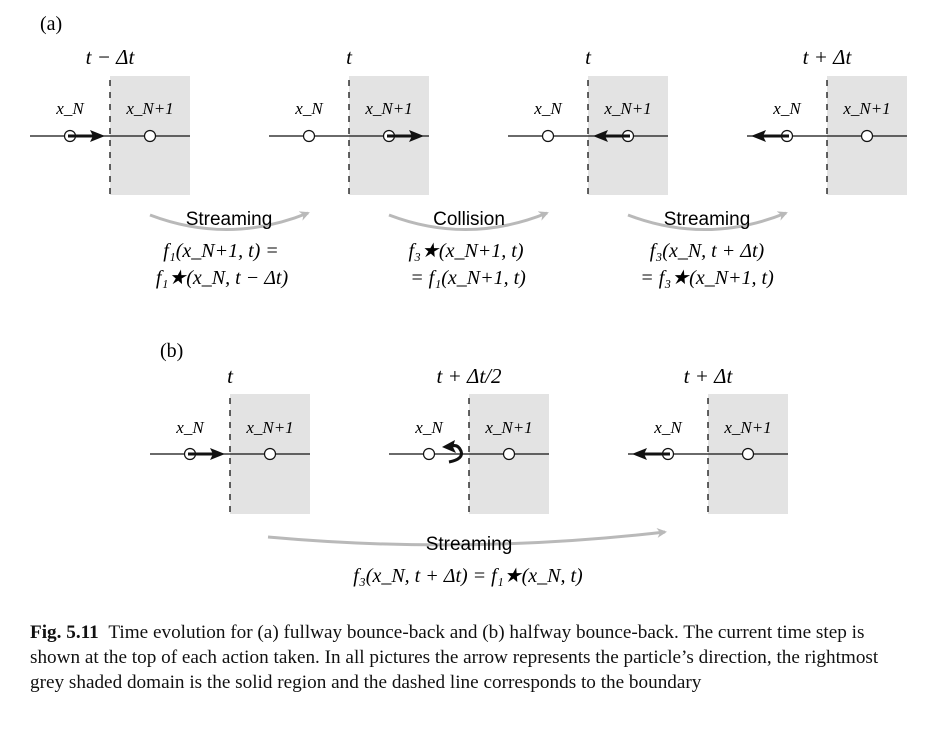 This screenshot has height=730, width=929. I want to click on particle-u-turn-arrow, so click(452, 452).